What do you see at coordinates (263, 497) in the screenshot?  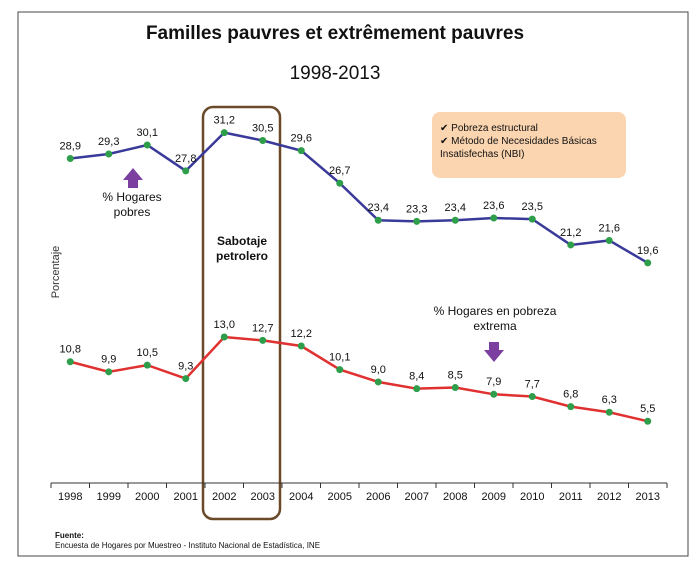 I see `x-tick-label: 2003` at bounding box center [263, 497].